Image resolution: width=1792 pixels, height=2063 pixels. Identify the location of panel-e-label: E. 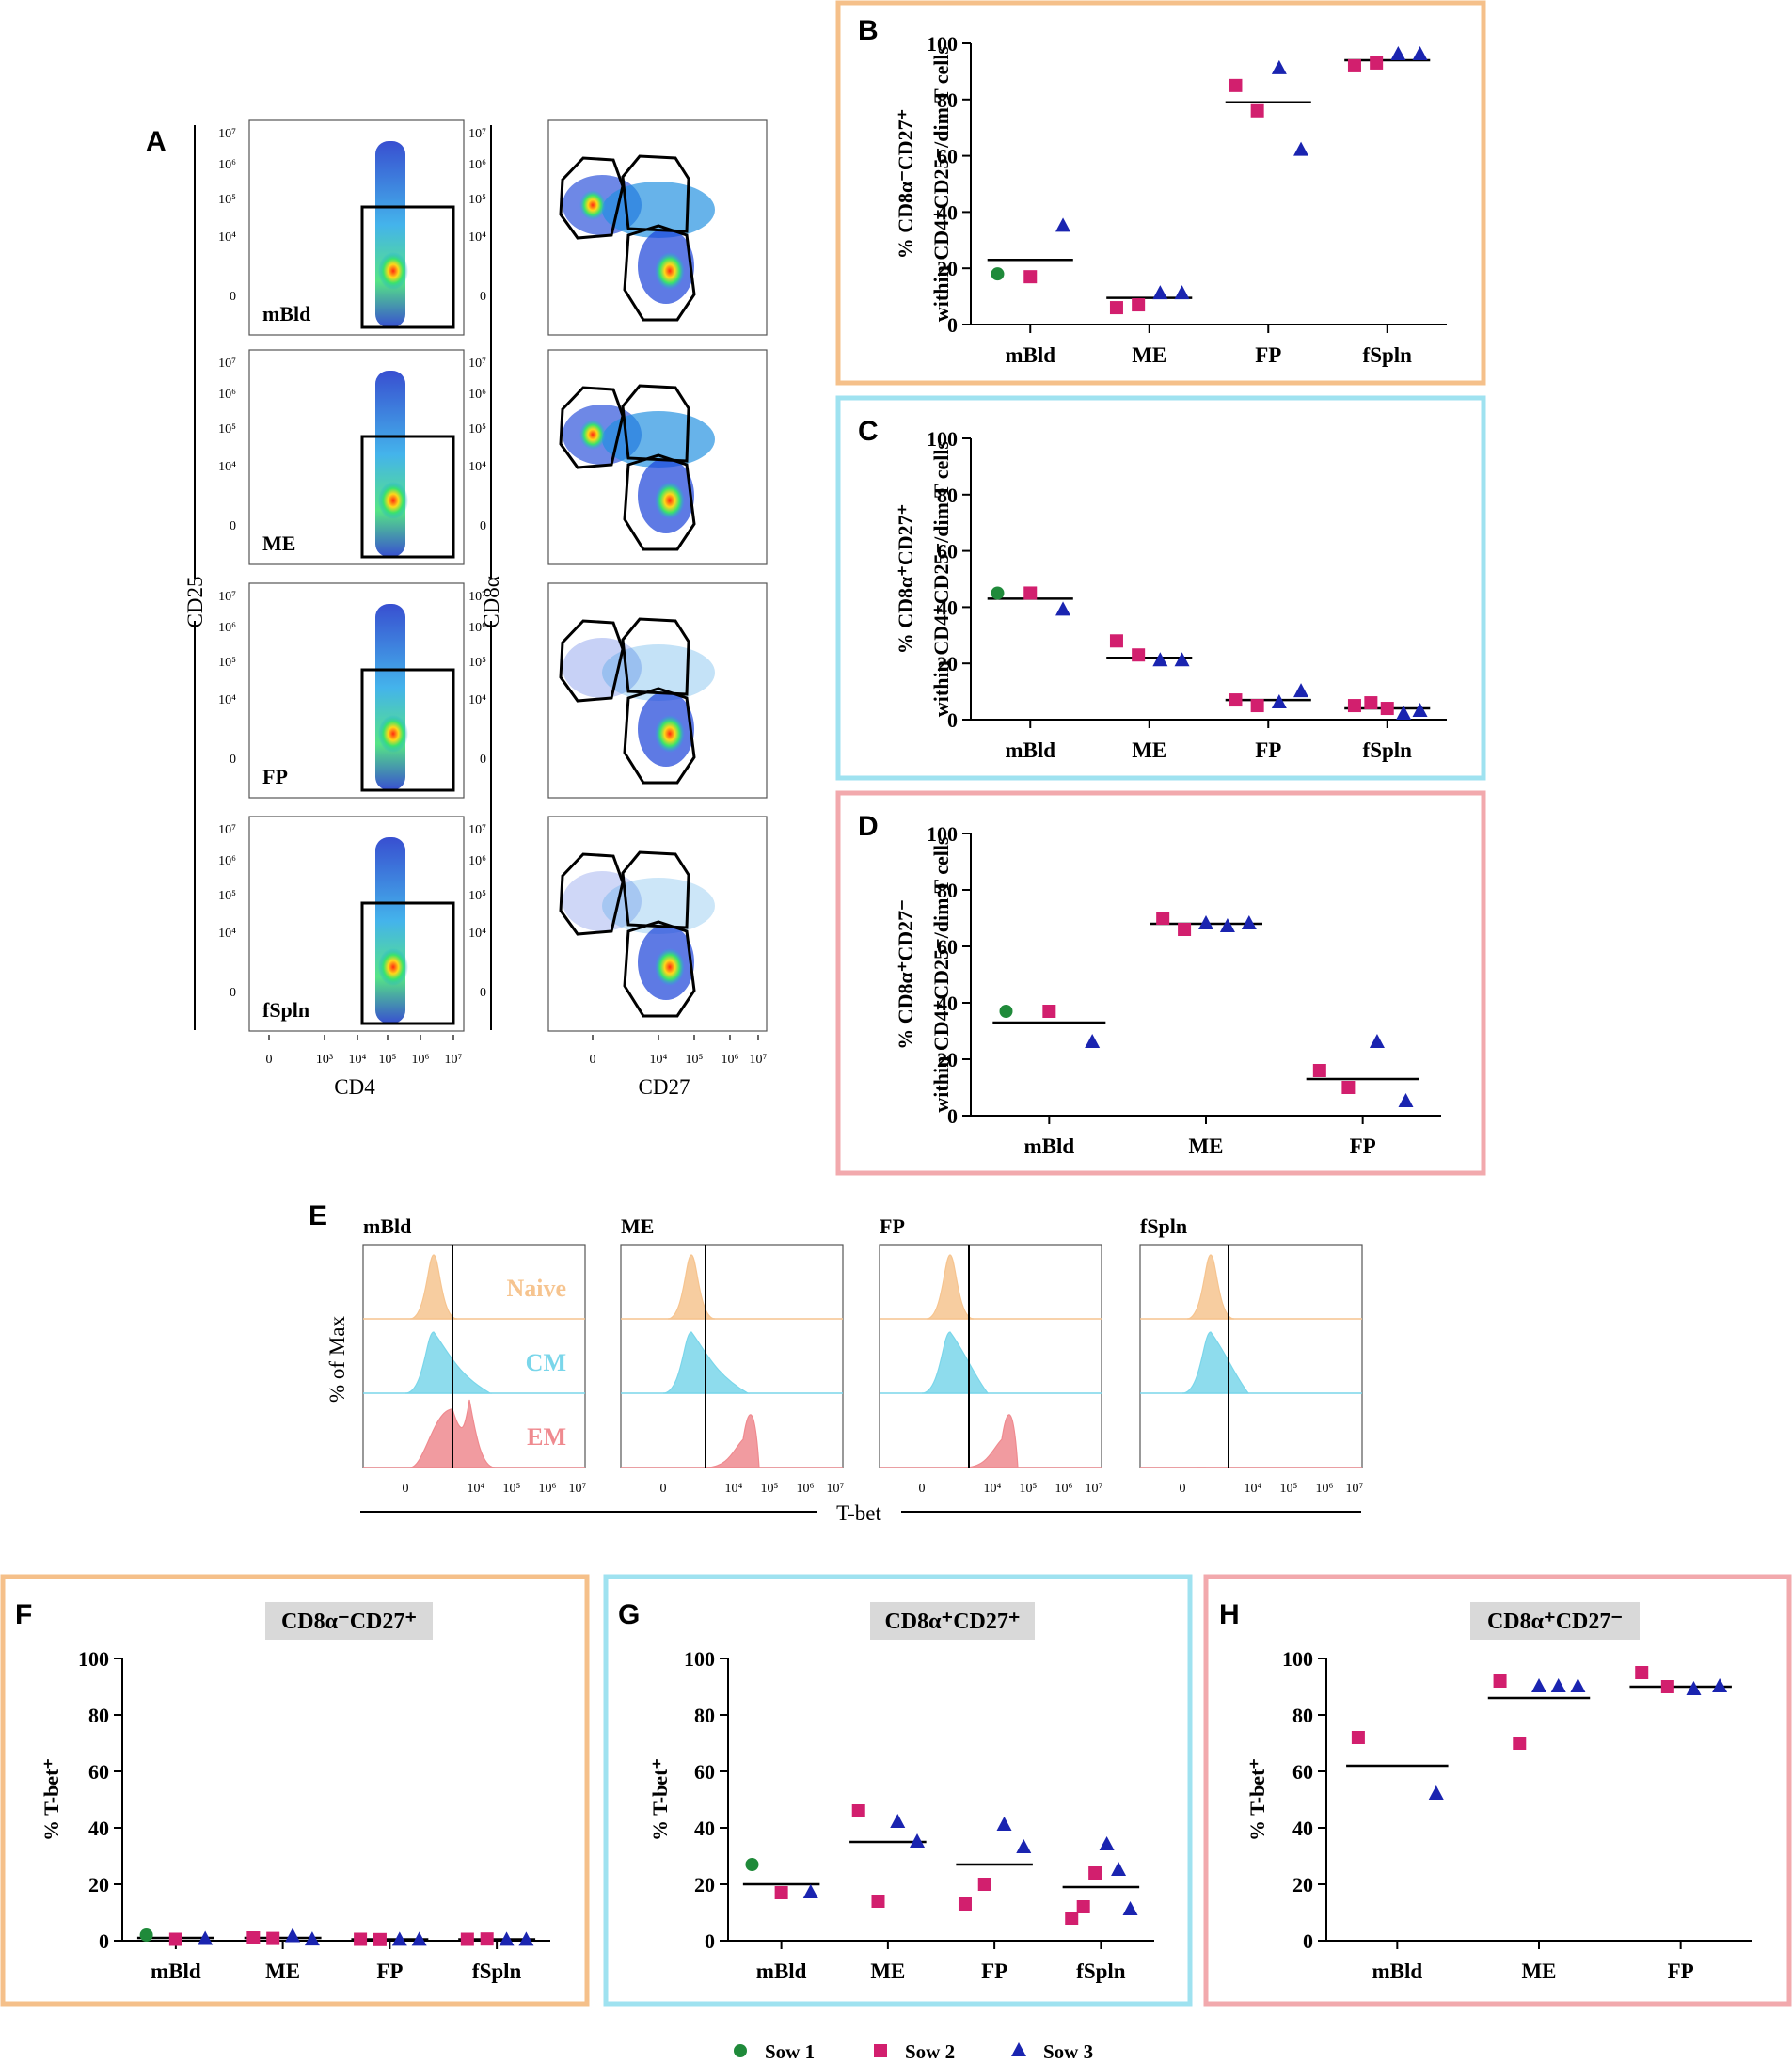
(318, 1216).